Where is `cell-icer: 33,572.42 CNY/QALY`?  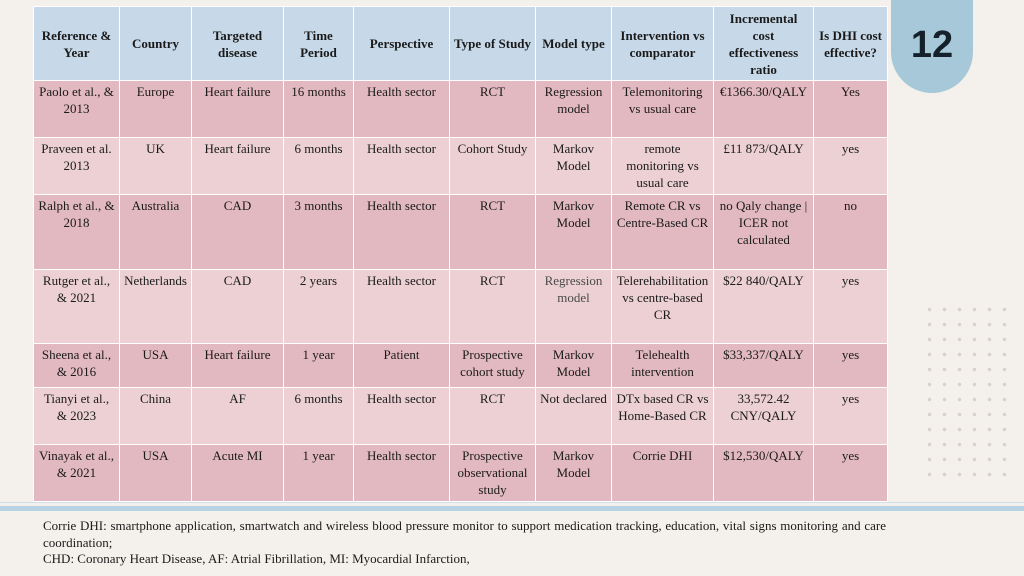 cell-icer: 33,572.42 CNY/QALY is located at coordinates (763, 416).